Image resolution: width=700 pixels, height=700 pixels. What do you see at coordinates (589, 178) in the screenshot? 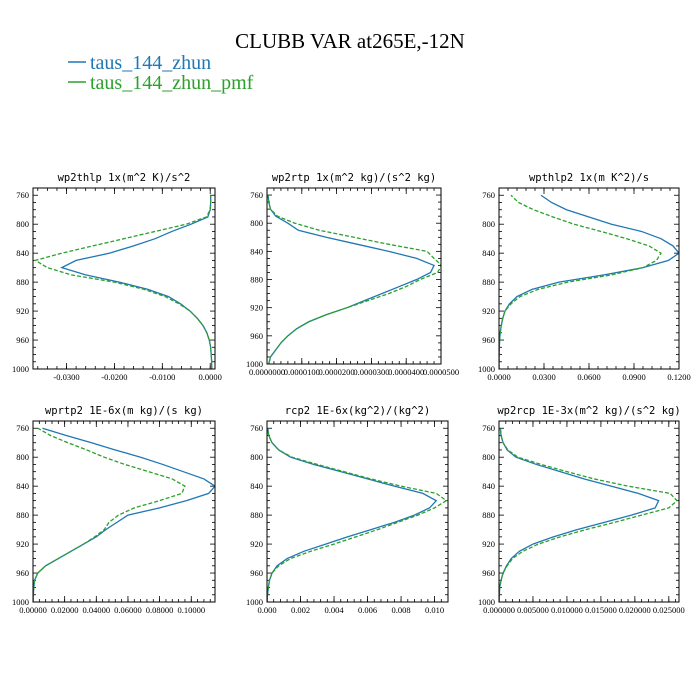
I see `panel-title: wpthlp2 1x(m K^2)/s` at bounding box center [589, 178].